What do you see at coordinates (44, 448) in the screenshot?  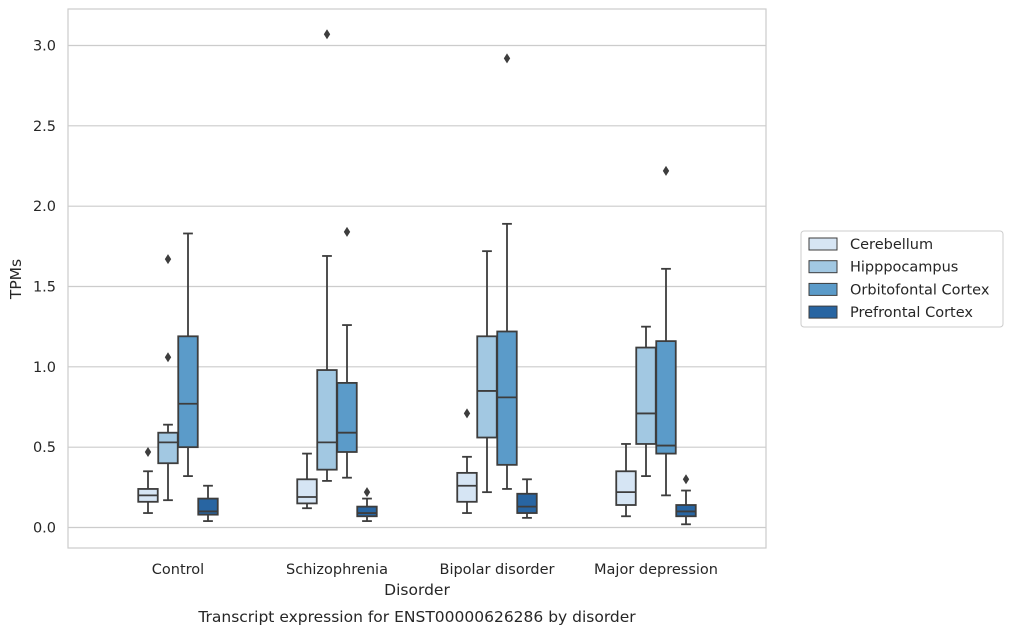 I see `y-tick-label: 0.5` at bounding box center [44, 448].